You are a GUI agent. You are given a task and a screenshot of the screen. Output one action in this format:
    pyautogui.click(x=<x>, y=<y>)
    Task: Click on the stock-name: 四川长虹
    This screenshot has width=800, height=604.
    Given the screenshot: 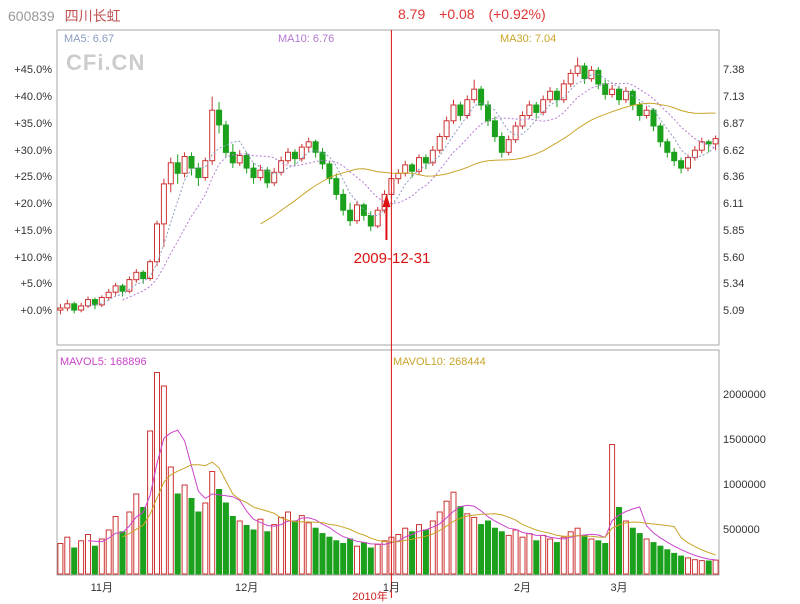 What is the action you would take?
    pyautogui.click(x=92, y=16)
    